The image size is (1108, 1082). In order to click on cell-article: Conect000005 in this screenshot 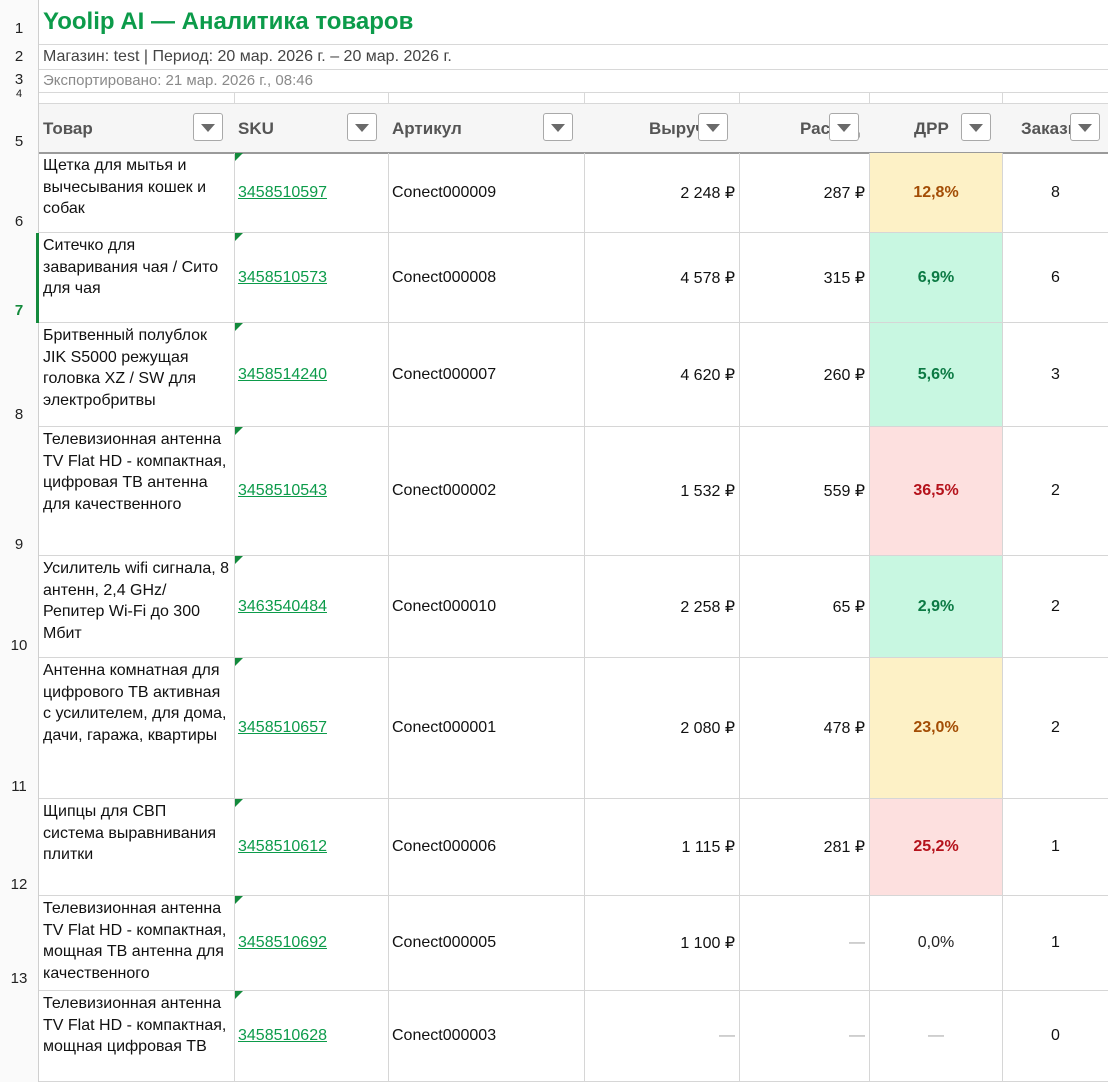, I will do `click(487, 943)`.